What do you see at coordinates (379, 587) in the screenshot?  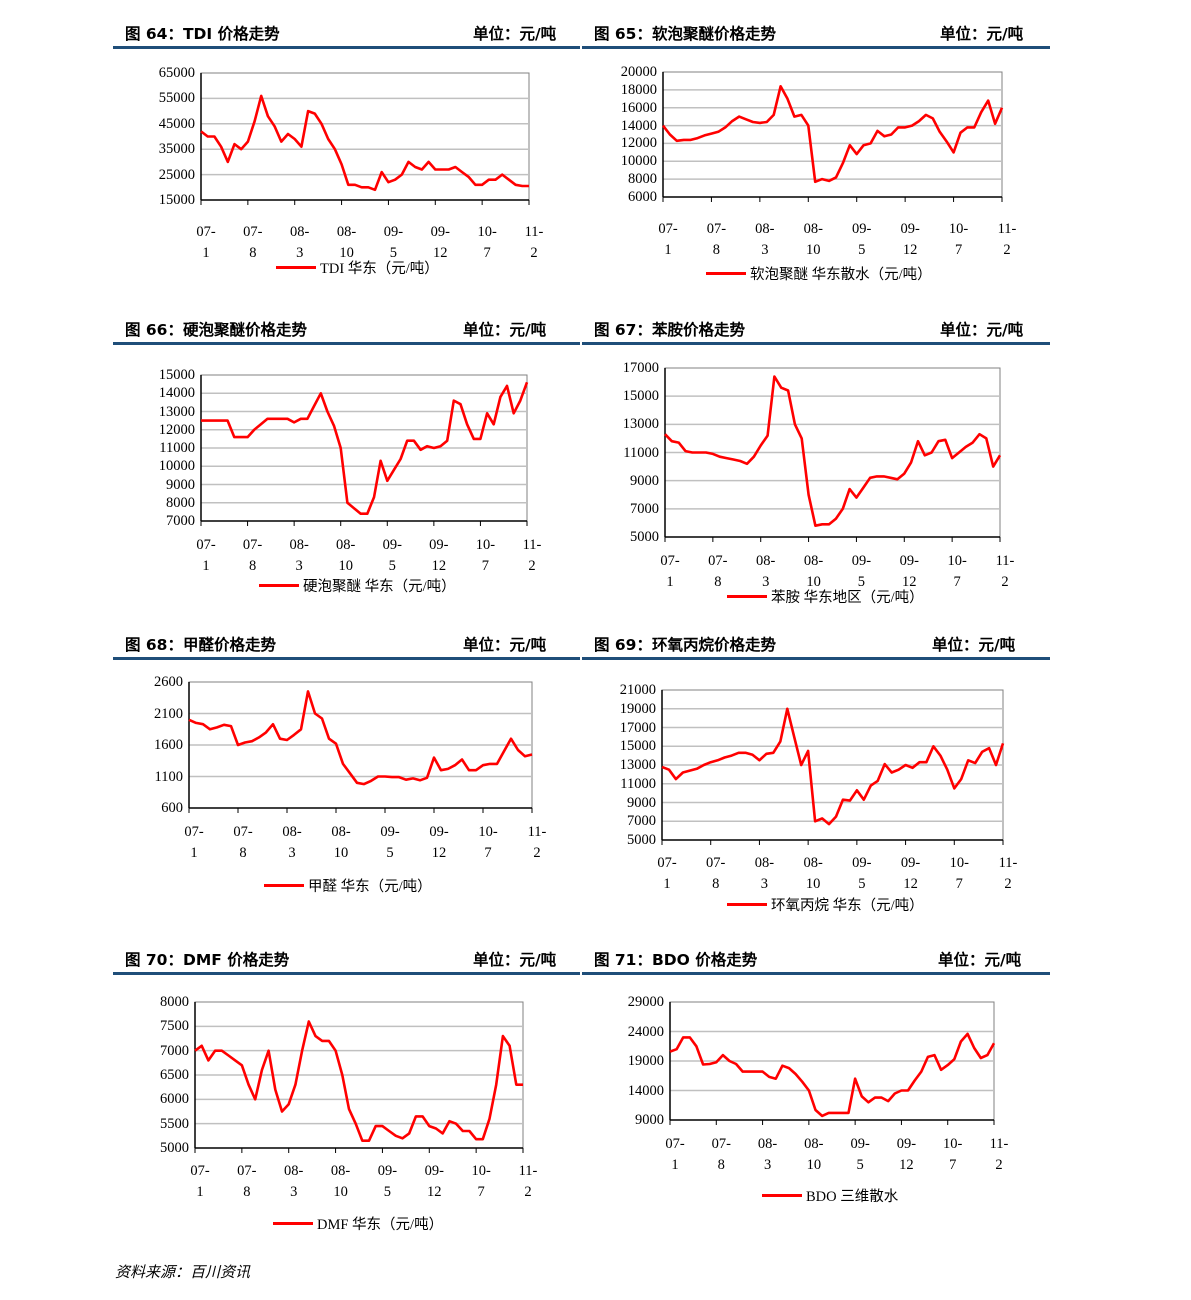 I see `legend-label: 硬泡聚醚 华东（元/吨）` at bounding box center [379, 587].